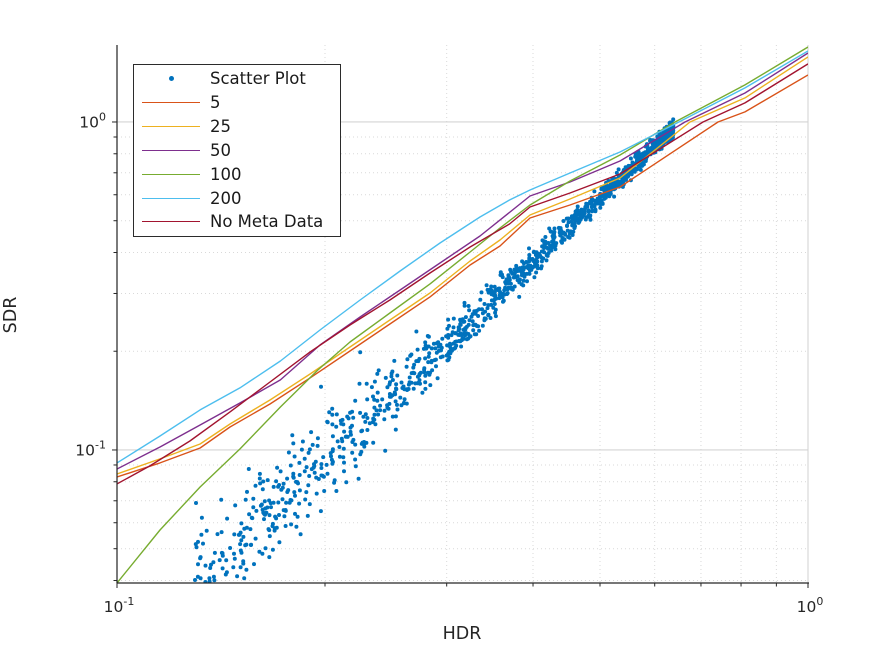  Describe the element at coordinates (237, 103) in the screenshot. I see `legend-item-5: 5` at that location.